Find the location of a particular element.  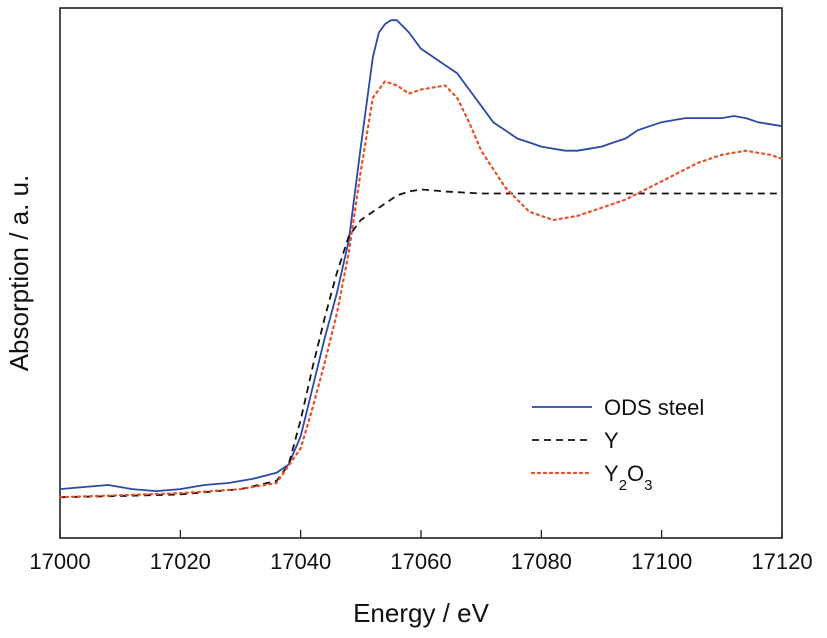

tick-layer: 17000 17020 17040 17060 17080 17100 17120 is located at coordinates (421, 552).